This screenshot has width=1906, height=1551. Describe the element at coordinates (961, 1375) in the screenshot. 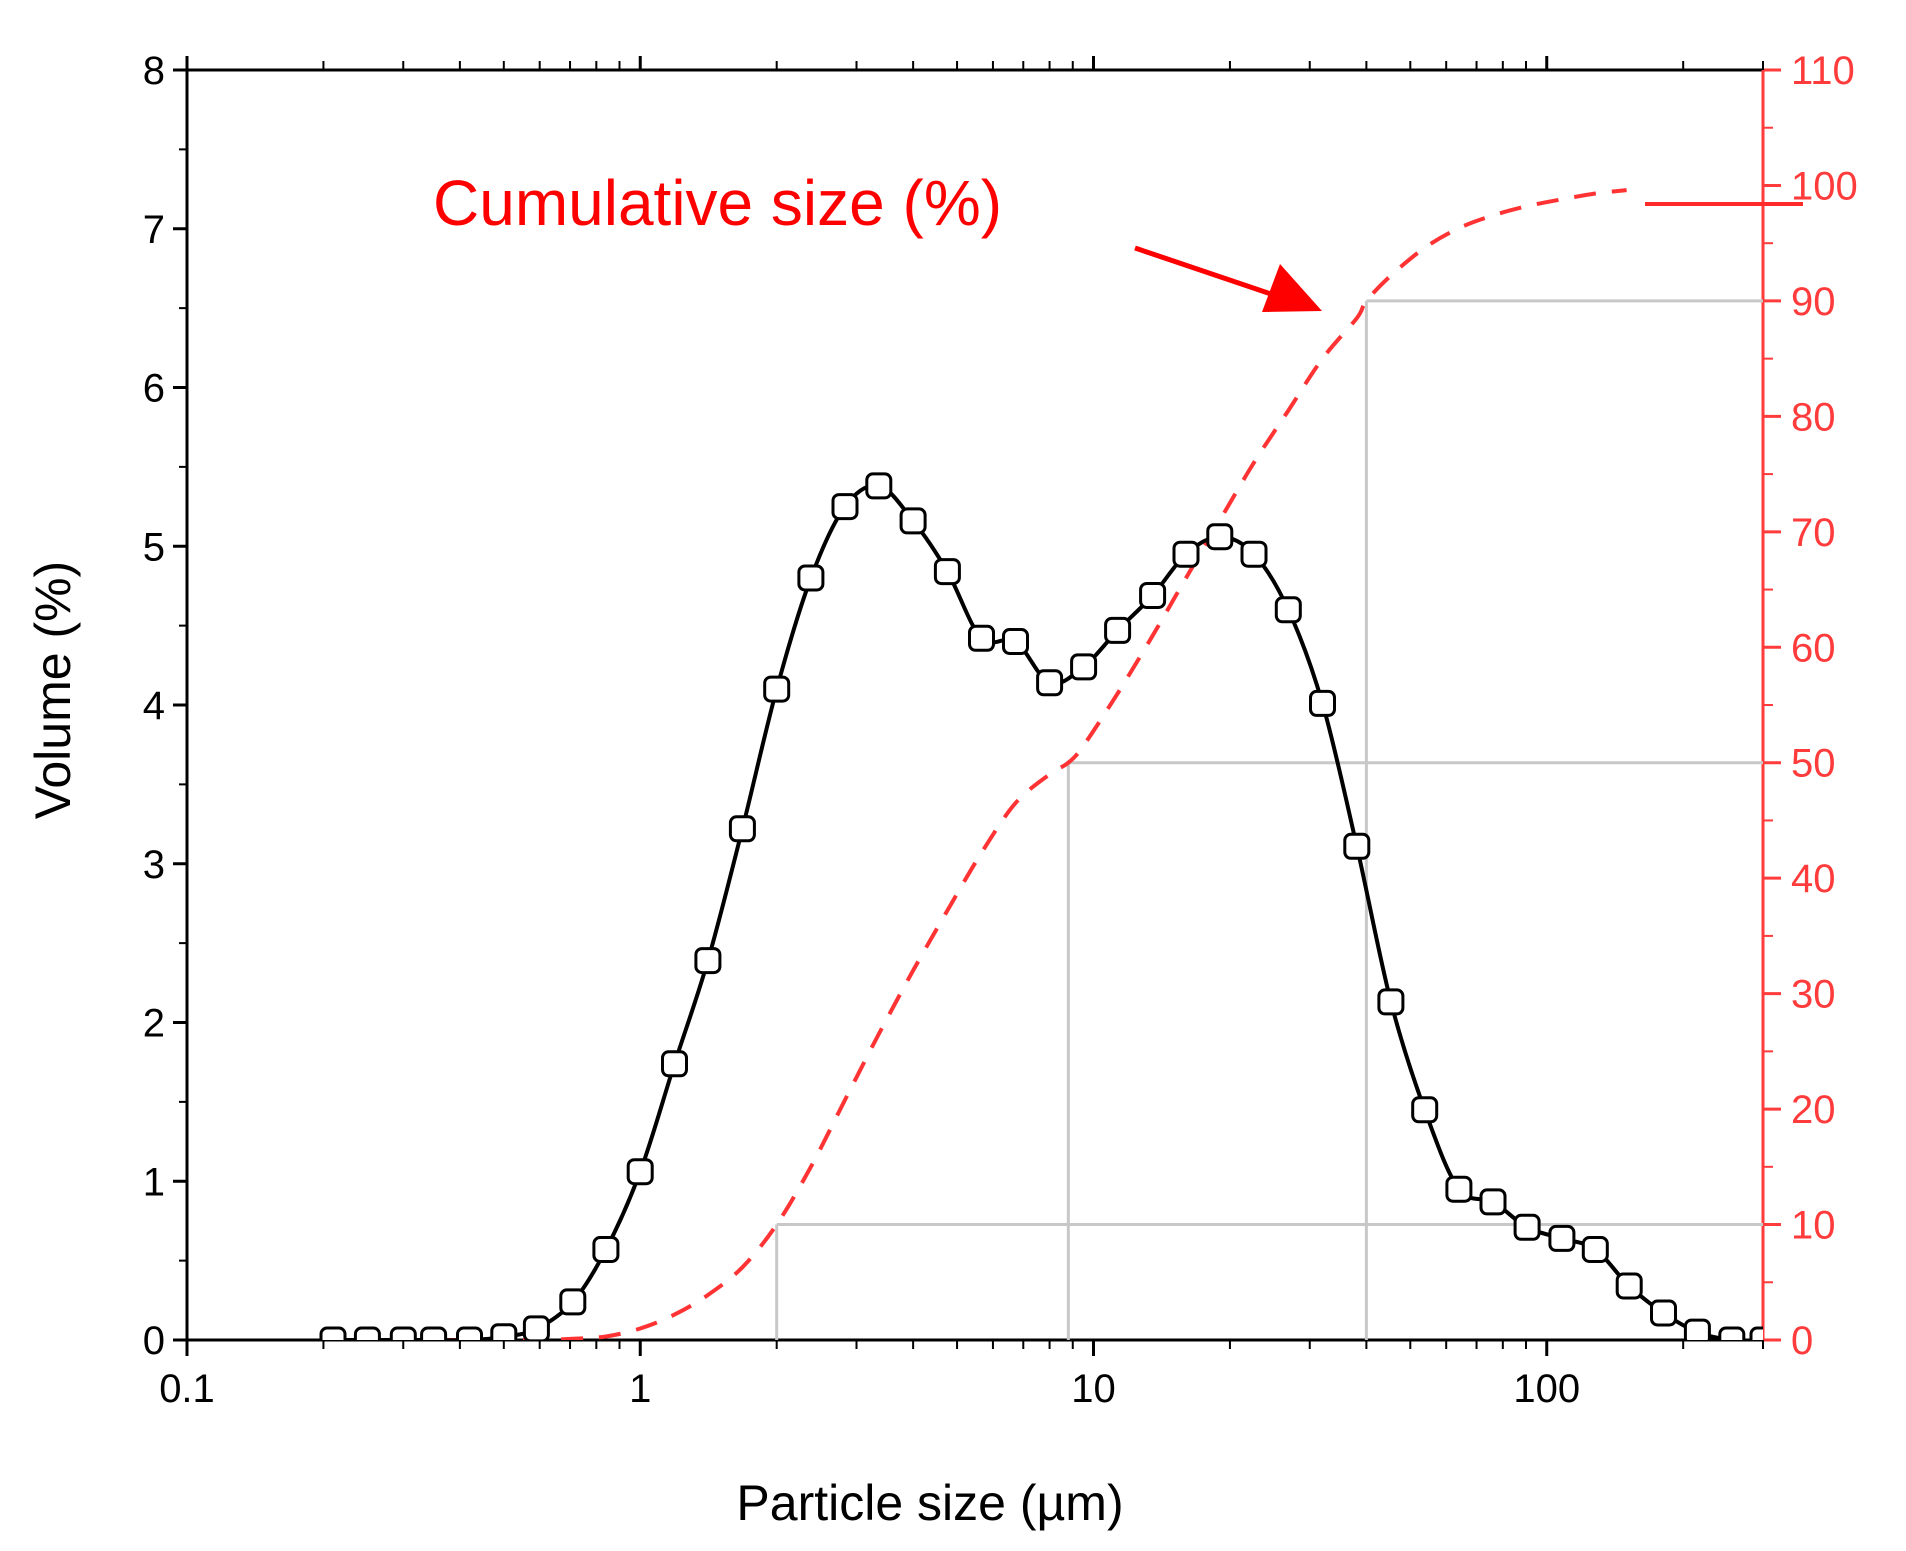

I see `bottom-axis-ticks: 0.1 1 10 100` at that location.